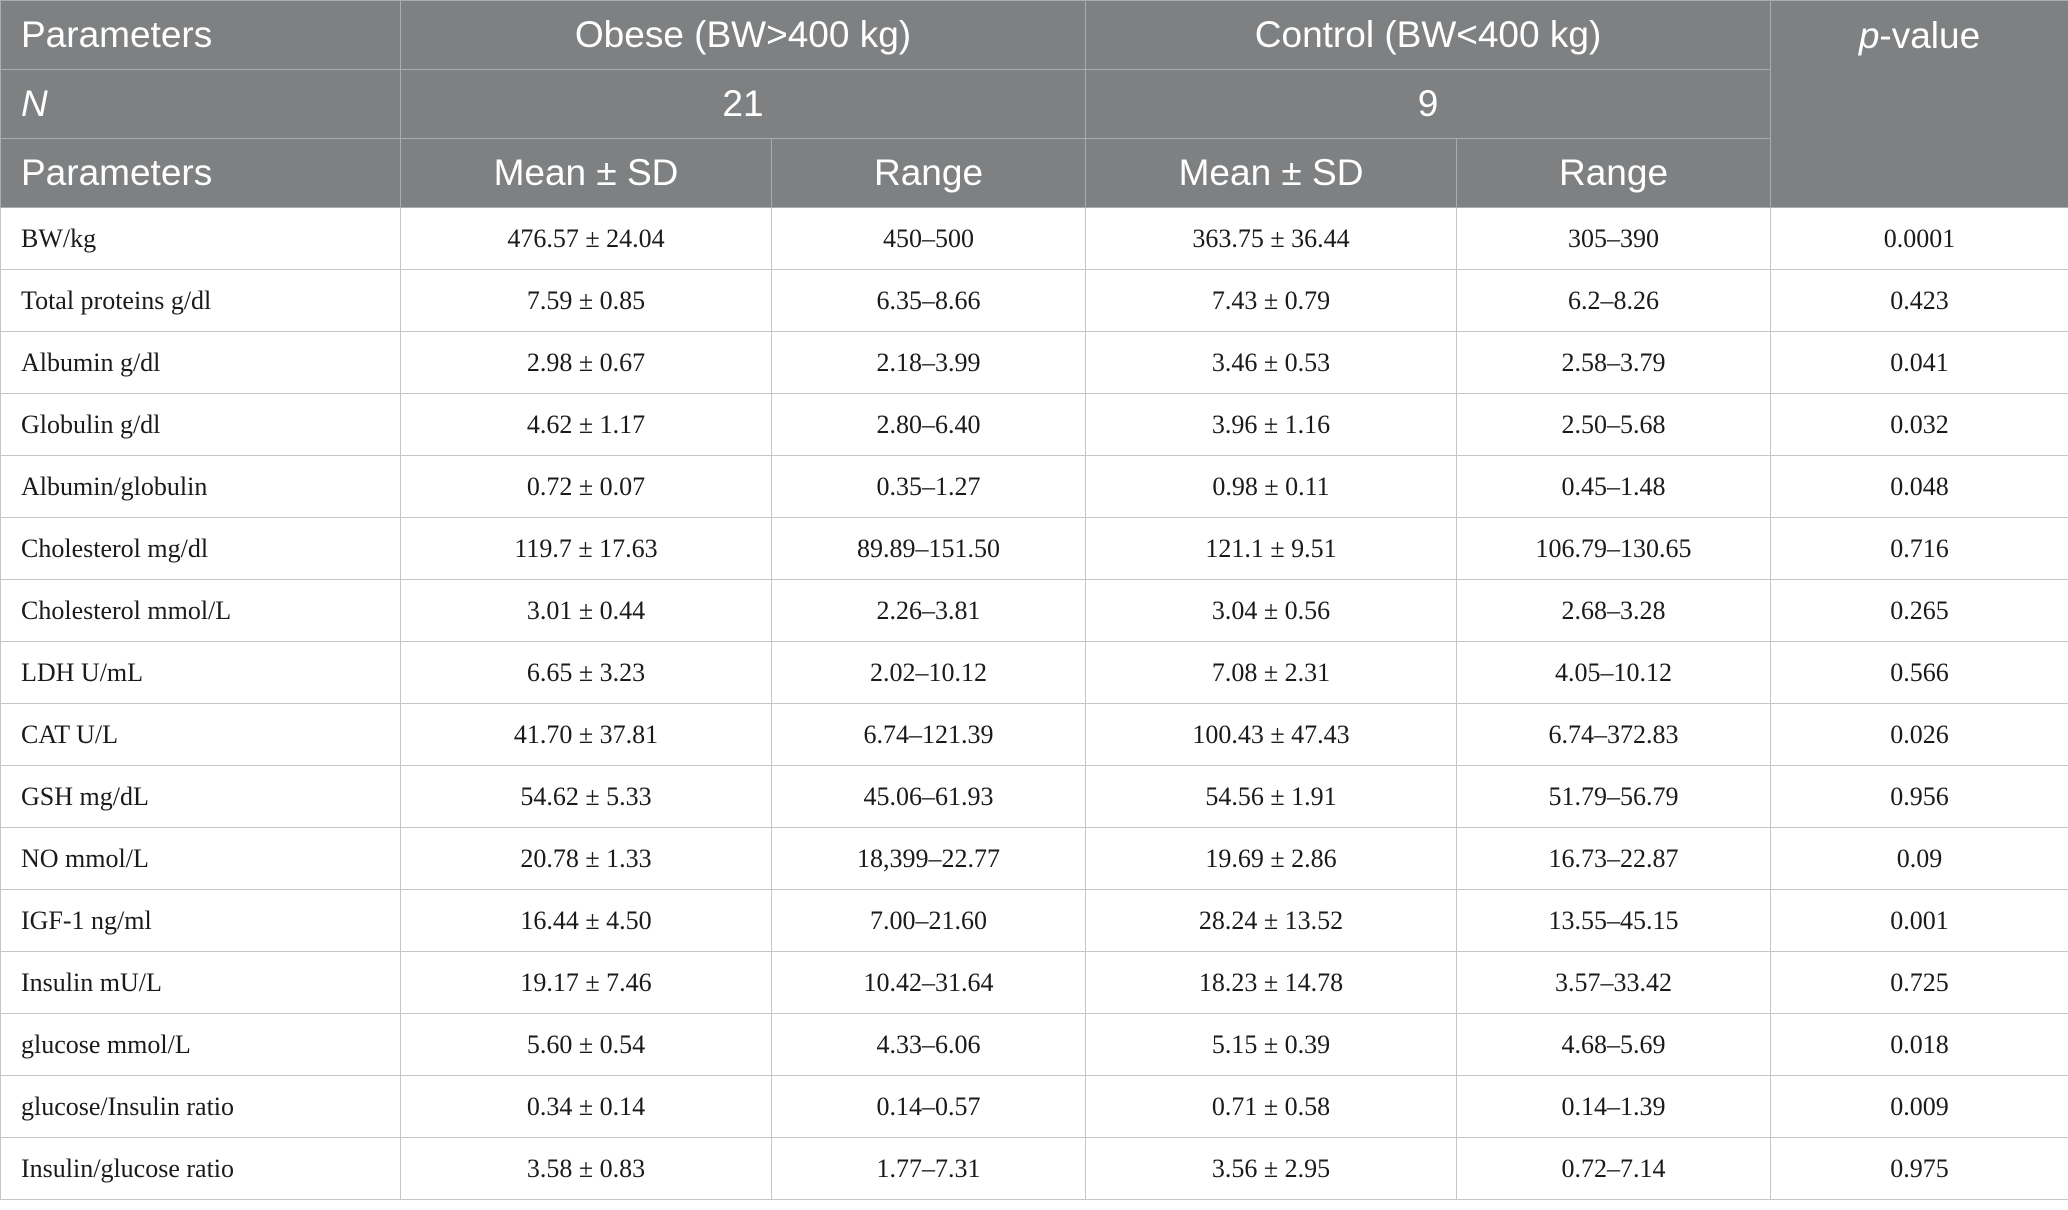 Image resolution: width=2068 pixels, height=1210 pixels. Describe the element at coordinates (586, 362) in the screenshot. I see `obese-mean-cell: 2.98 ± 0.67` at that location.